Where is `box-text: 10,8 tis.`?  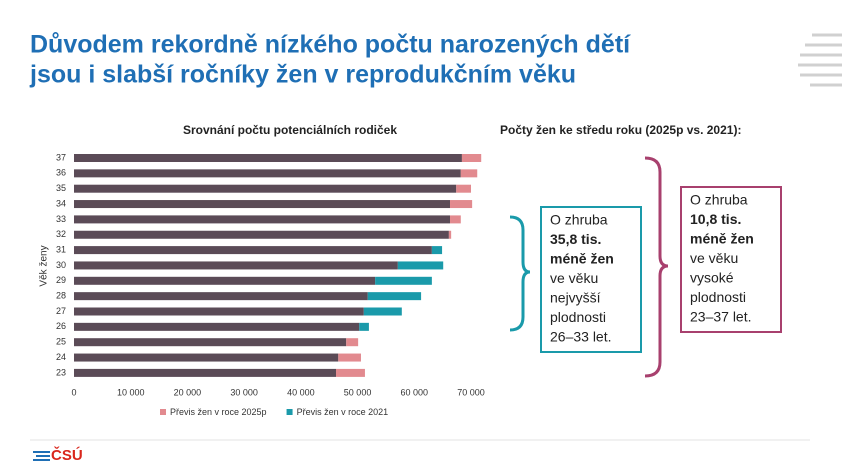
box-text: 10,8 tis. is located at coordinates (715, 219).